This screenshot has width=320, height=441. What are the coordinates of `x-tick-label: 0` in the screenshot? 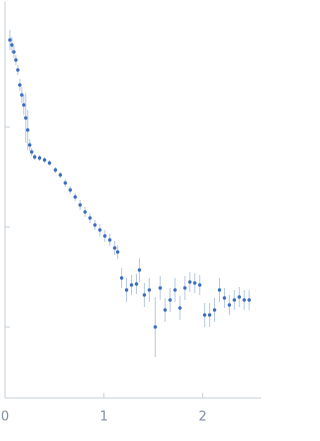 It's located at (5, 417).